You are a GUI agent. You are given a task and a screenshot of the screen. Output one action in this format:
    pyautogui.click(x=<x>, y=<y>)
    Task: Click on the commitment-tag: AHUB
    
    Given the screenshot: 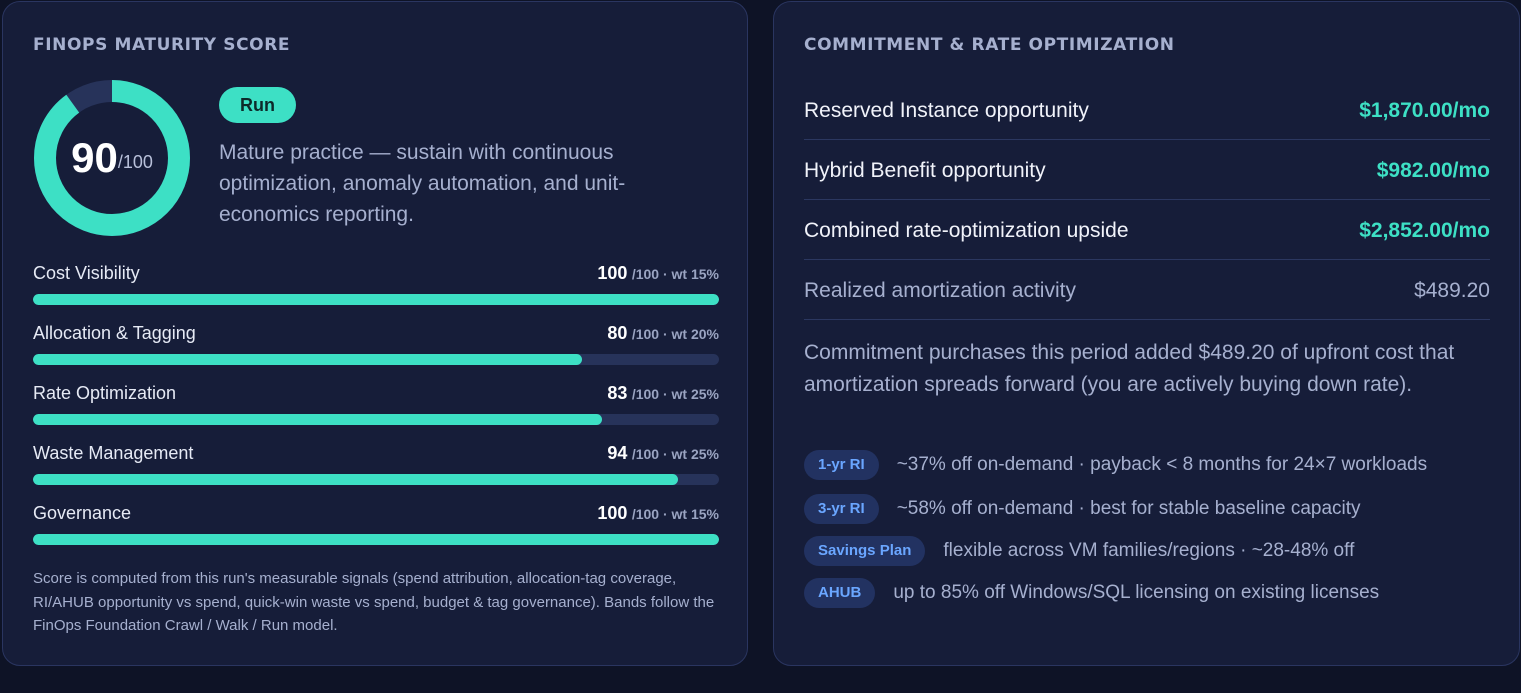 What is the action you would take?
    pyautogui.click(x=840, y=593)
    